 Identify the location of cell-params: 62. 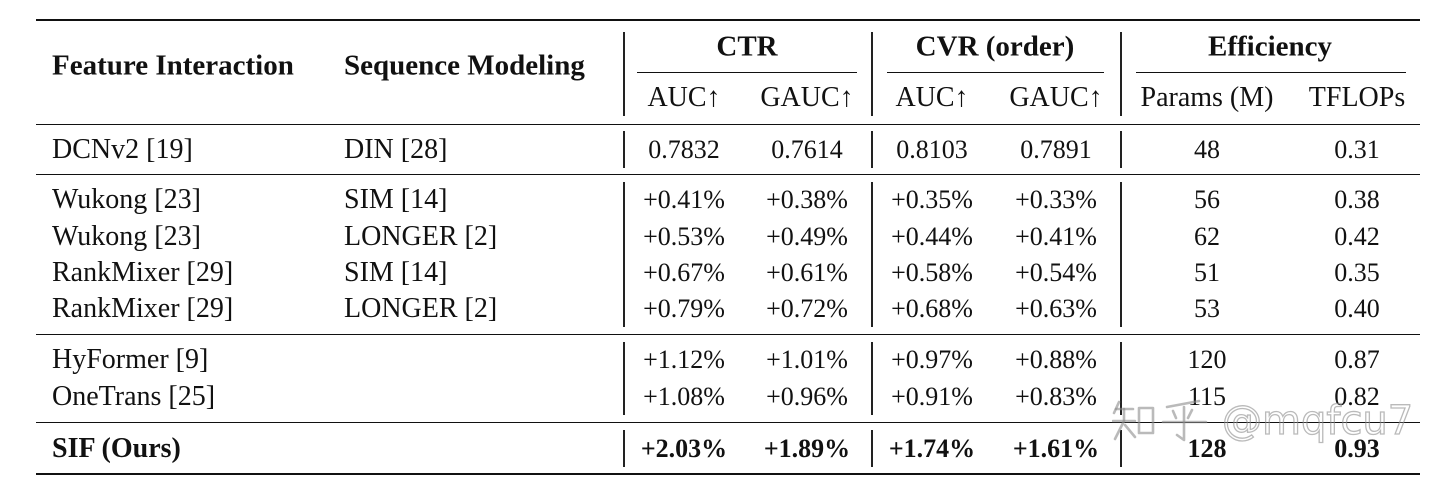
(1207, 236).